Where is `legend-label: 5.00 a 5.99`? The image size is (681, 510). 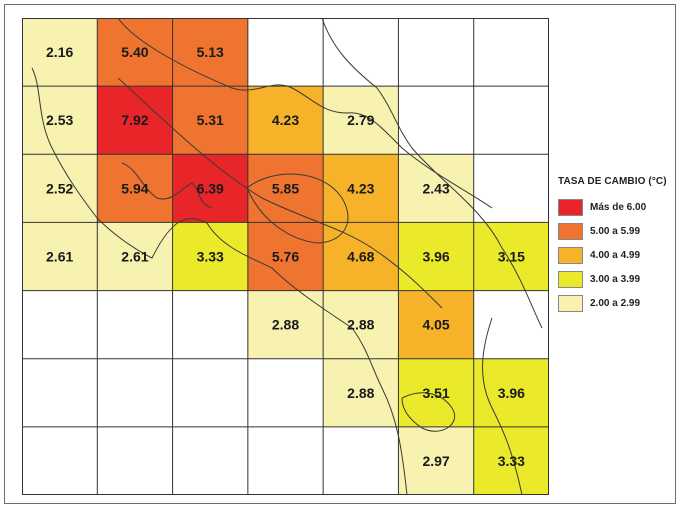
legend-label: 5.00 a 5.99 is located at coordinates (615, 231).